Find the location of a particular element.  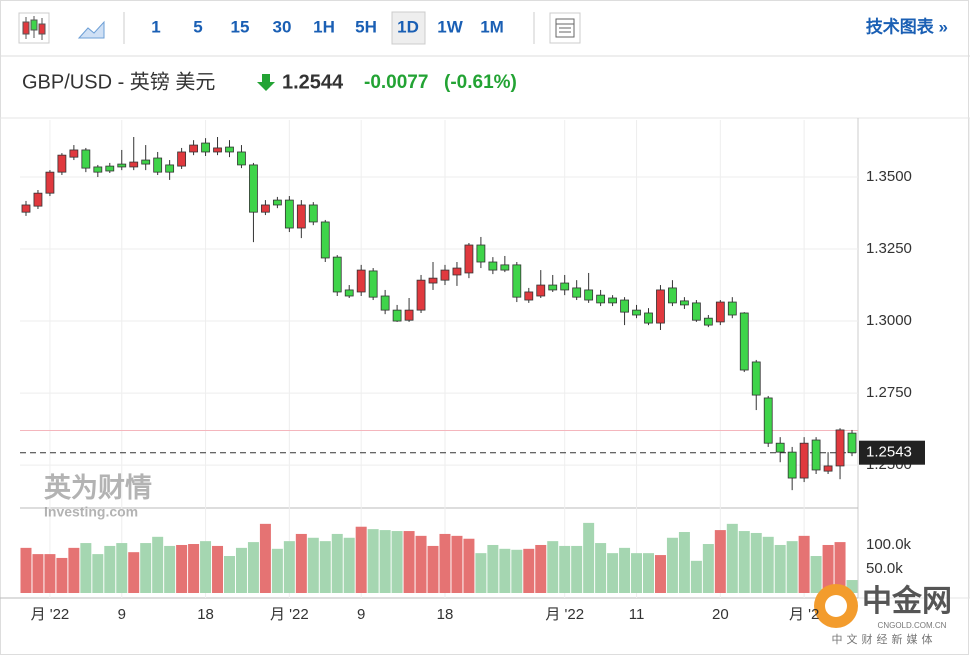

x-tick-label: 月 '2 is located at coordinates (804, 614).